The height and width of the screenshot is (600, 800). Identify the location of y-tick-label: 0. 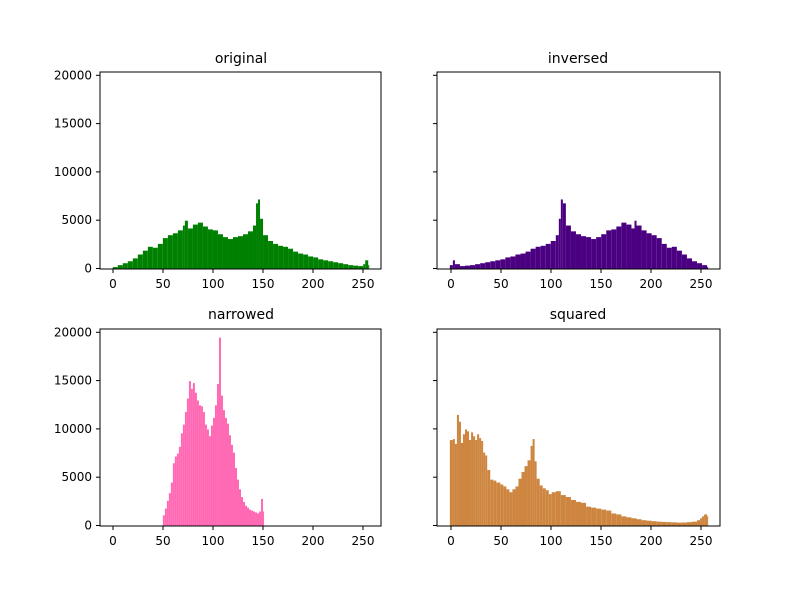
(88, 269).